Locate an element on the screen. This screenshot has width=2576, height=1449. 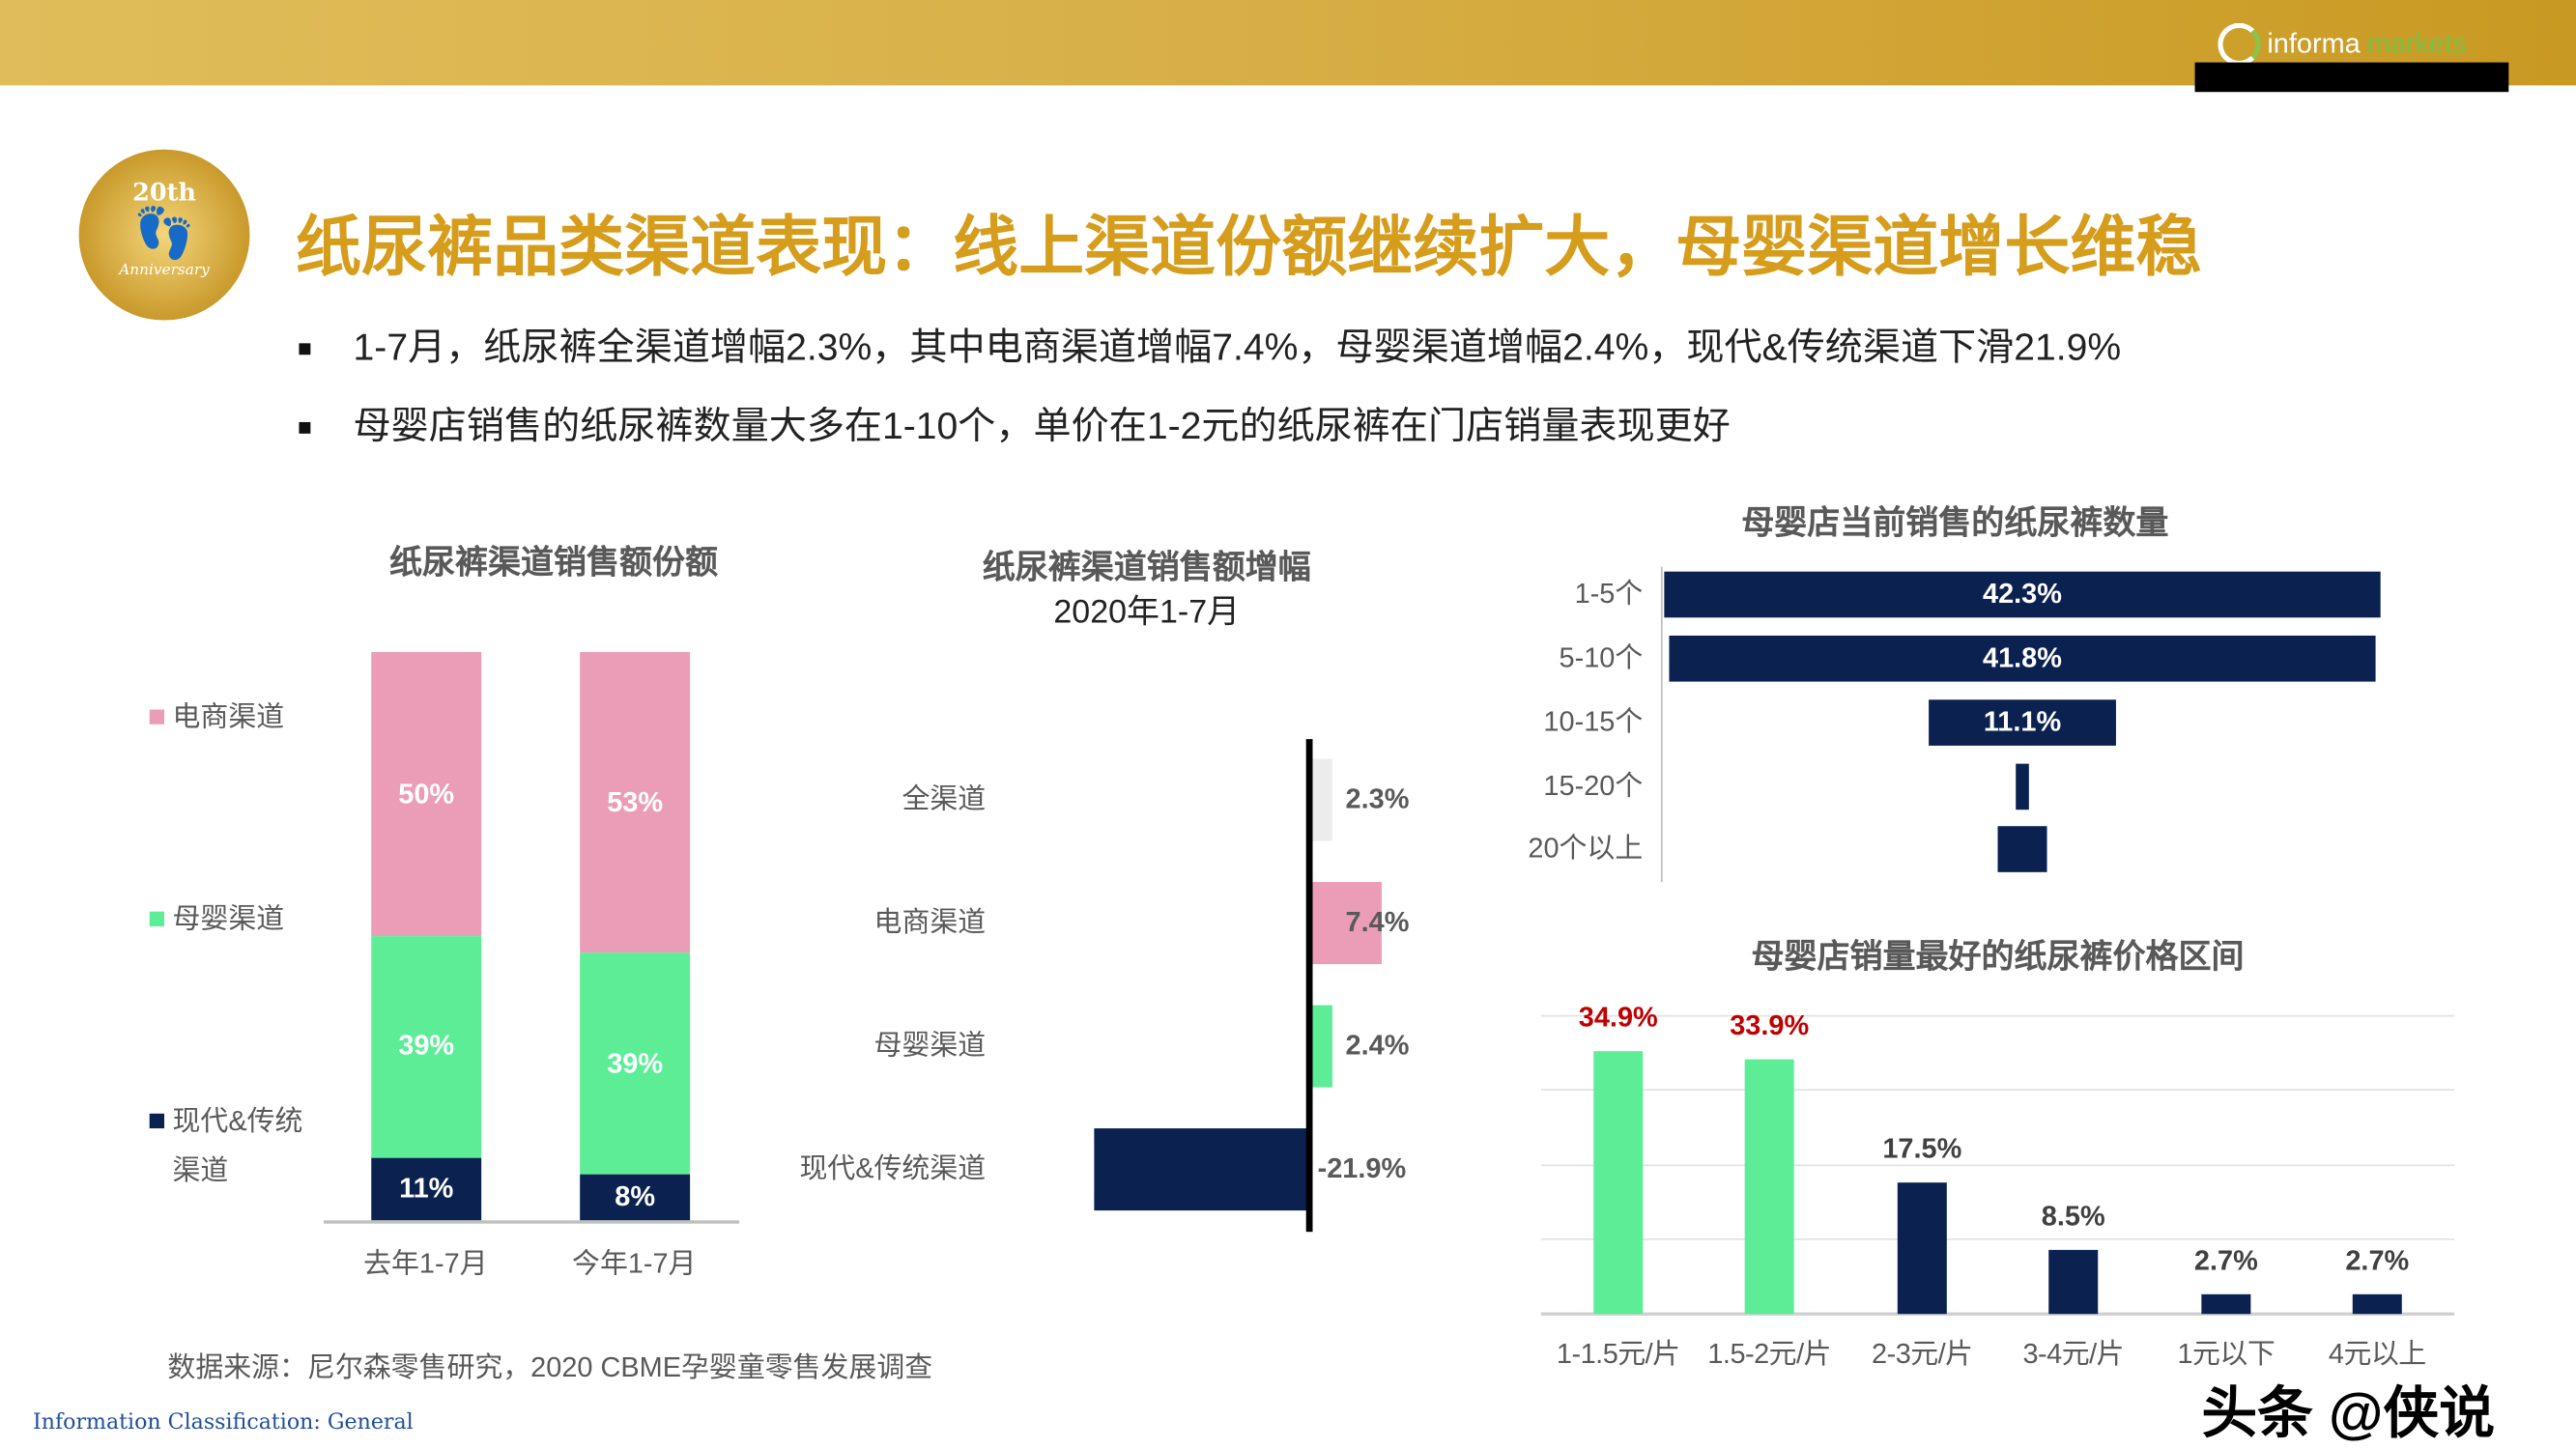
stacked-bar-segment: 53% is located at coordinates (636, 802).